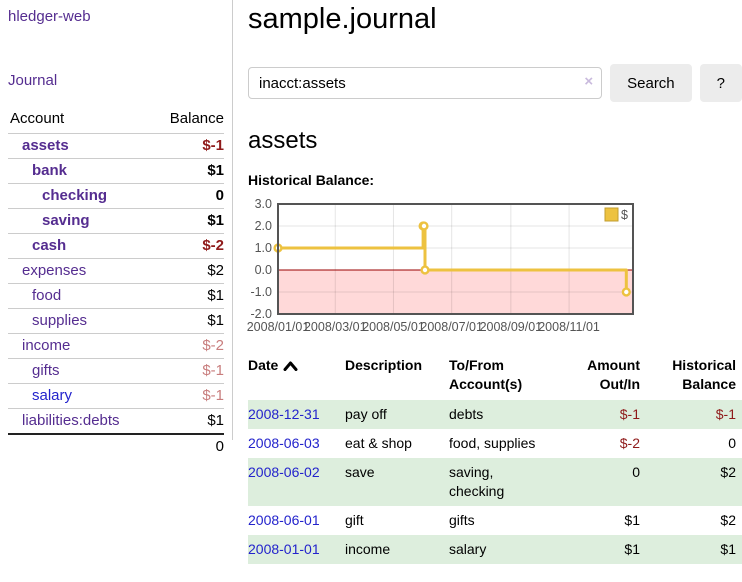  Describe the element at coordinates (75, 195) in the screenshot. I see `sidebar-account-checking: checking` at that location.